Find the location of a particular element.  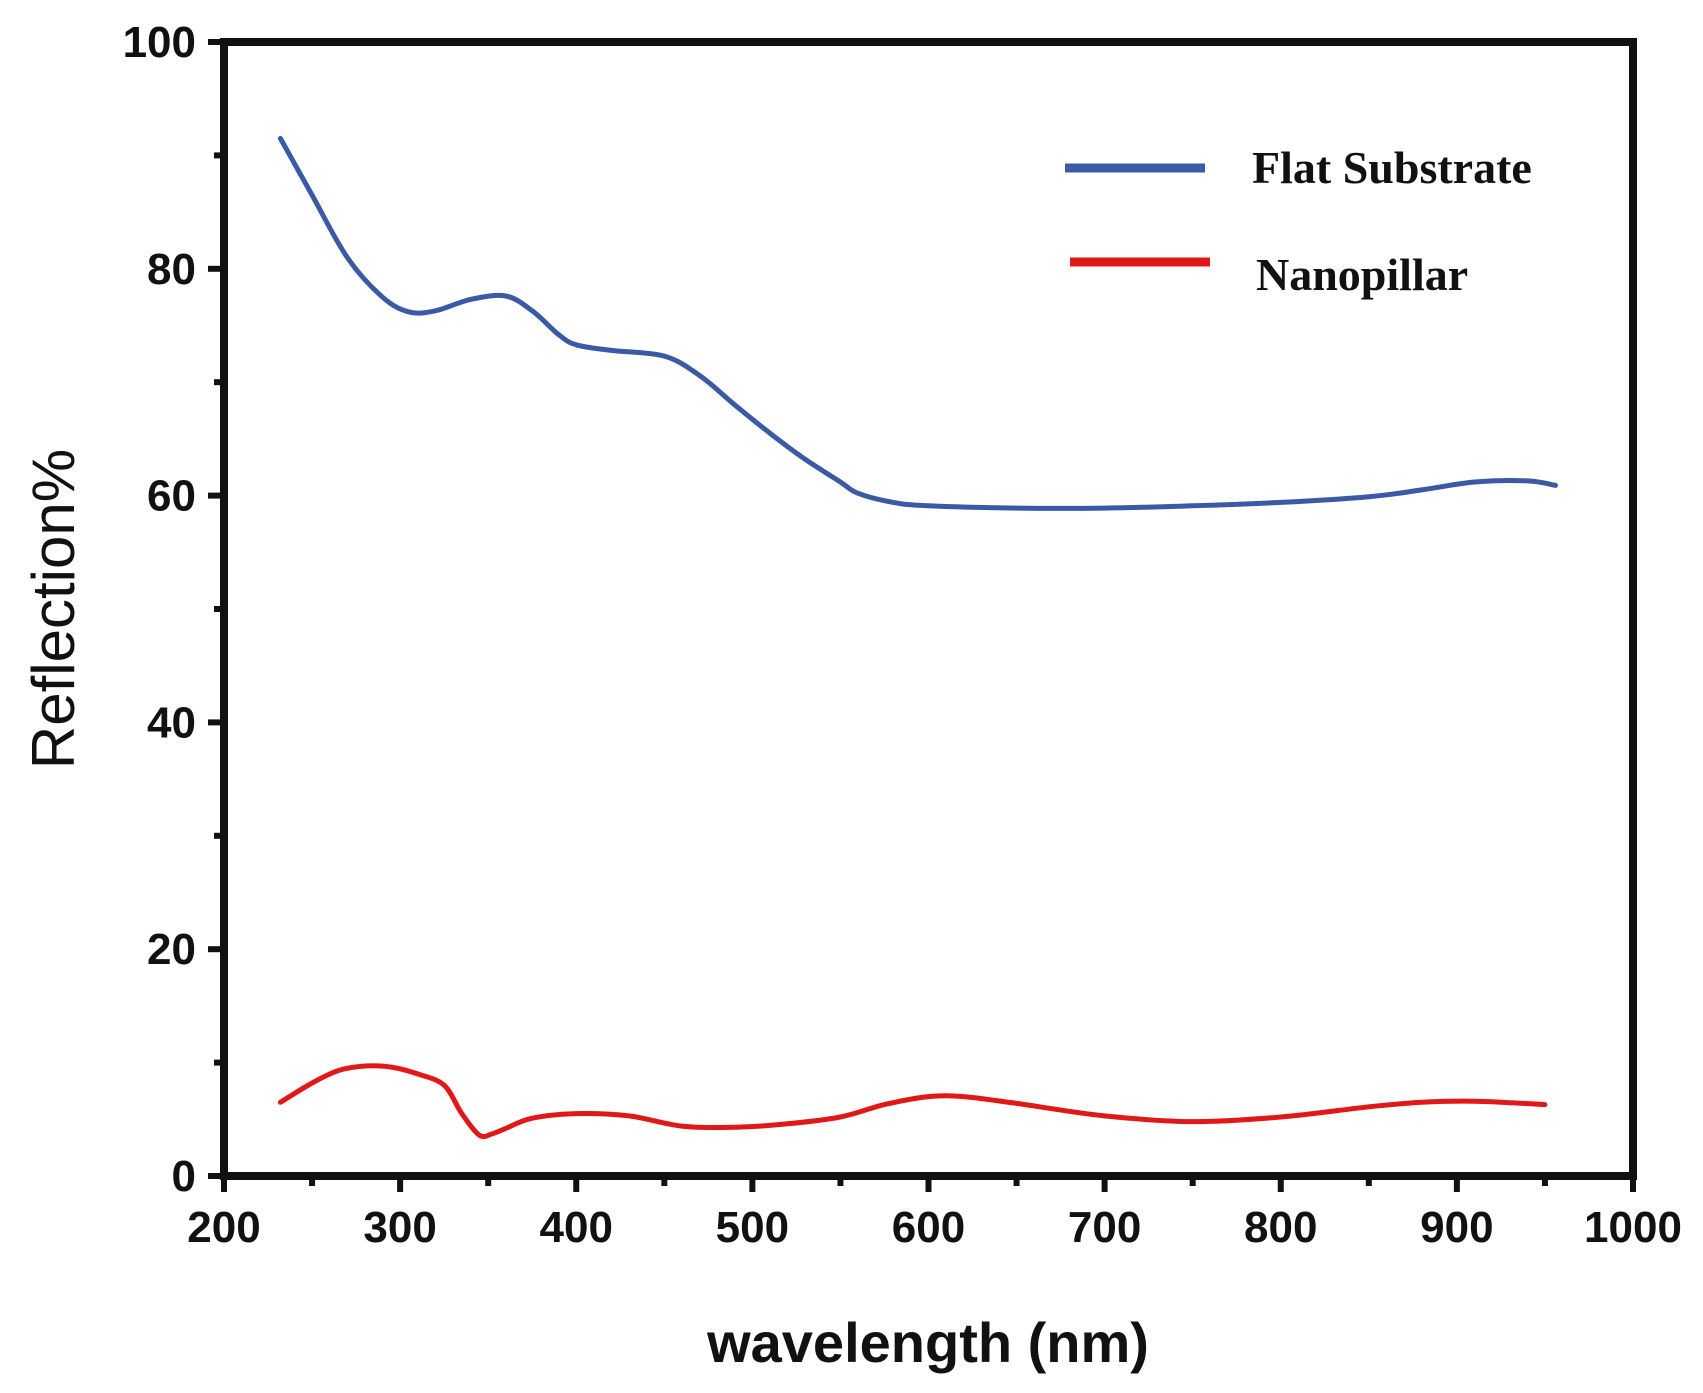

legend-label-nanopillar: Nanopillar is located at coordinates (1362, 274).